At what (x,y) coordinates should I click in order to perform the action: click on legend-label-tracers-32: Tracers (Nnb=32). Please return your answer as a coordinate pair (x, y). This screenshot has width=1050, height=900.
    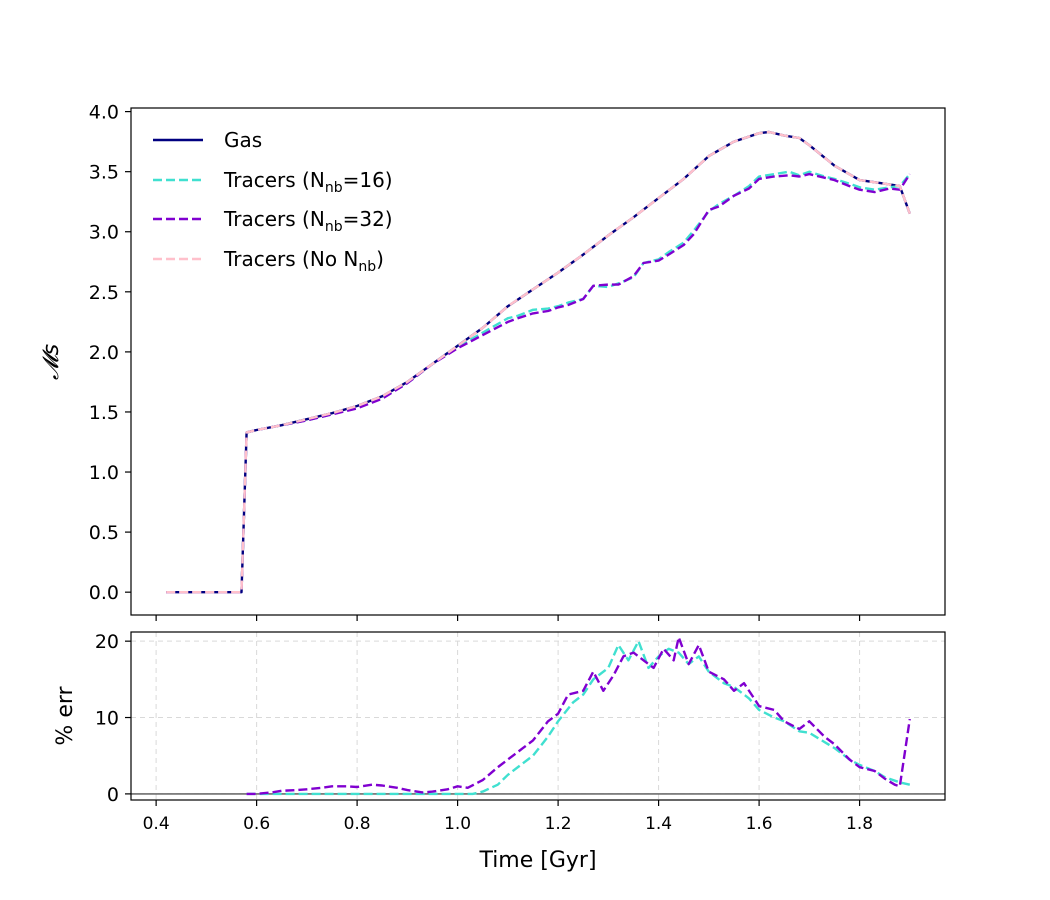
    Looking at the image, I should click on (308, 221).